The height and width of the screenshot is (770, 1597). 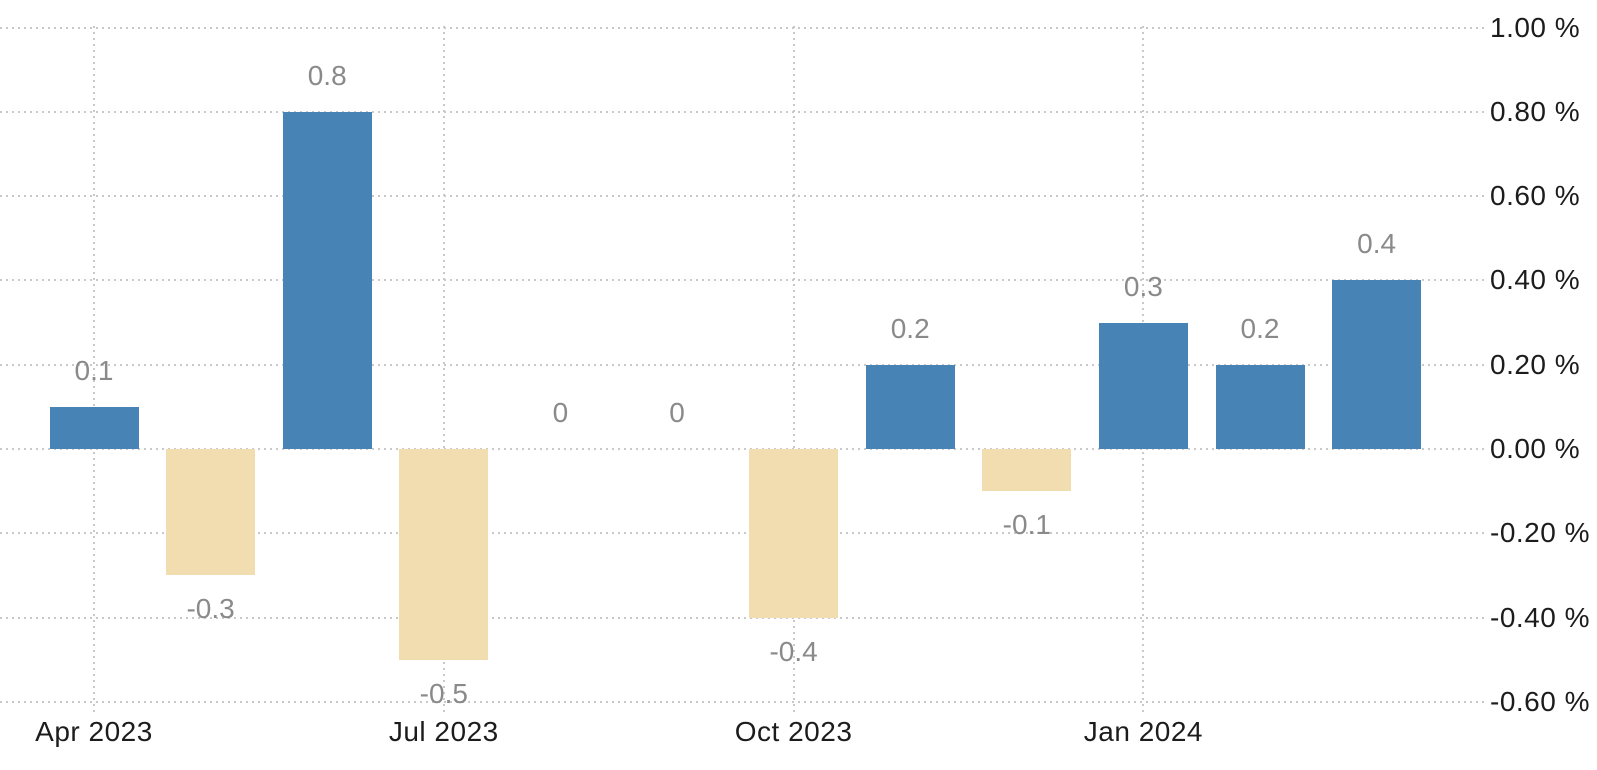 What do you see at coordinates (1535, 196) in the screenshot?
I see `y-axis-tick-label: 0.60 %` at bounding box center [1535, 196].